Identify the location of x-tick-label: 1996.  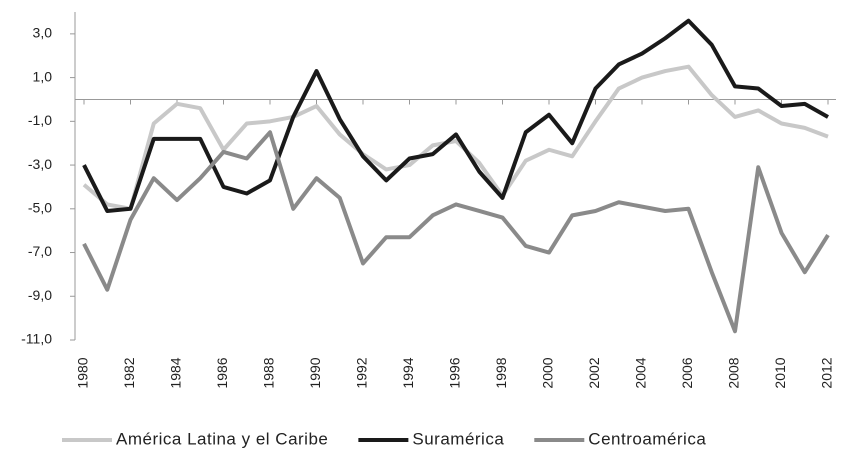
(455, 372).